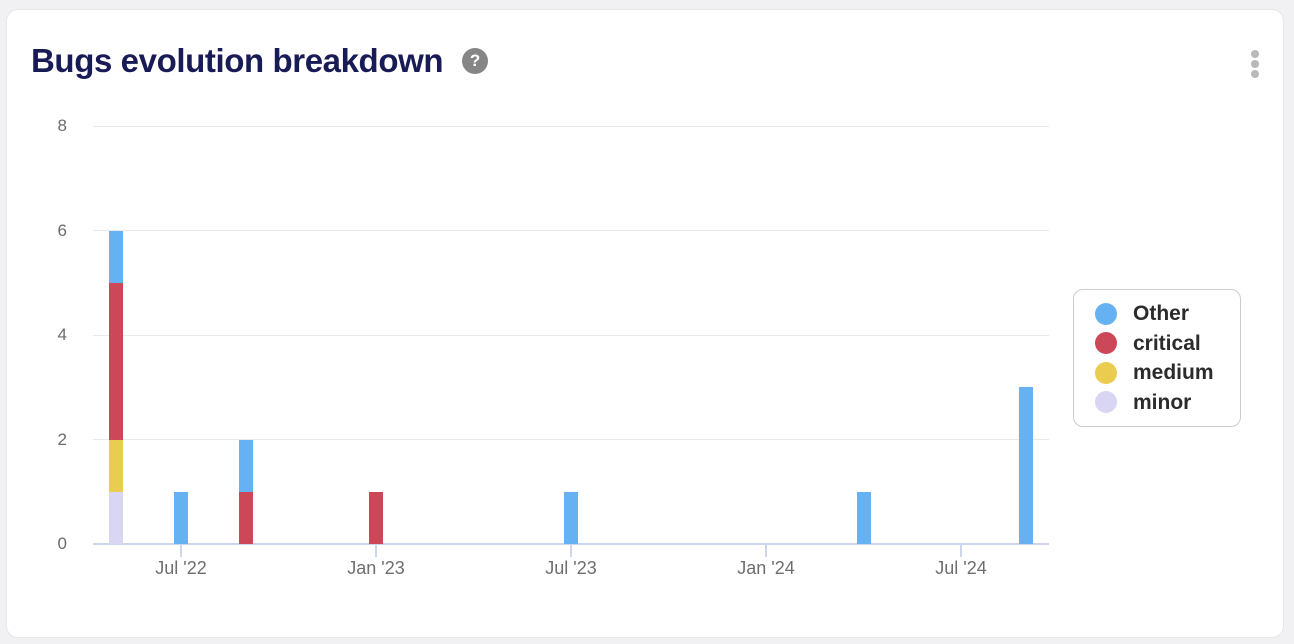  What do you see at coordinates (181, 568) in the screenshot?
I see `x-axis-label: Jul '22` at bounding box center [181, 568].